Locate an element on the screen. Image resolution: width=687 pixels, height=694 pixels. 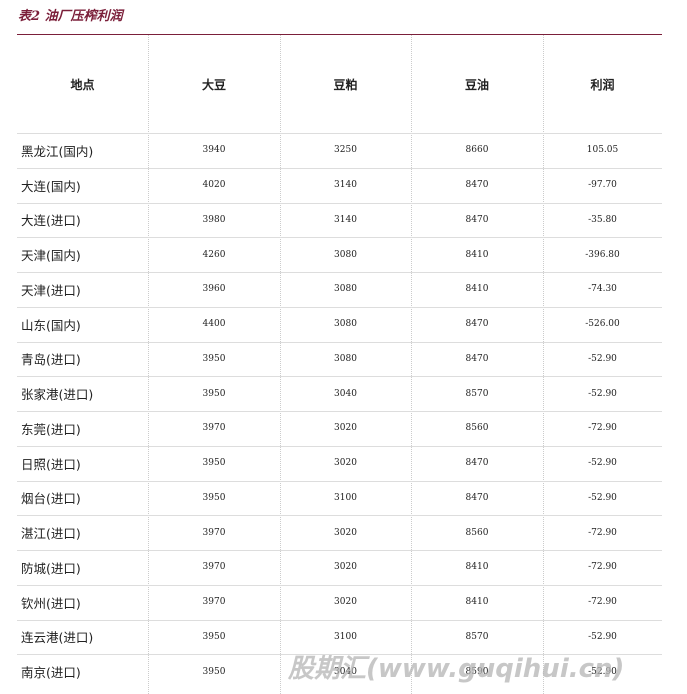
header-cell: 地点 is located at coordinates (82, 84).